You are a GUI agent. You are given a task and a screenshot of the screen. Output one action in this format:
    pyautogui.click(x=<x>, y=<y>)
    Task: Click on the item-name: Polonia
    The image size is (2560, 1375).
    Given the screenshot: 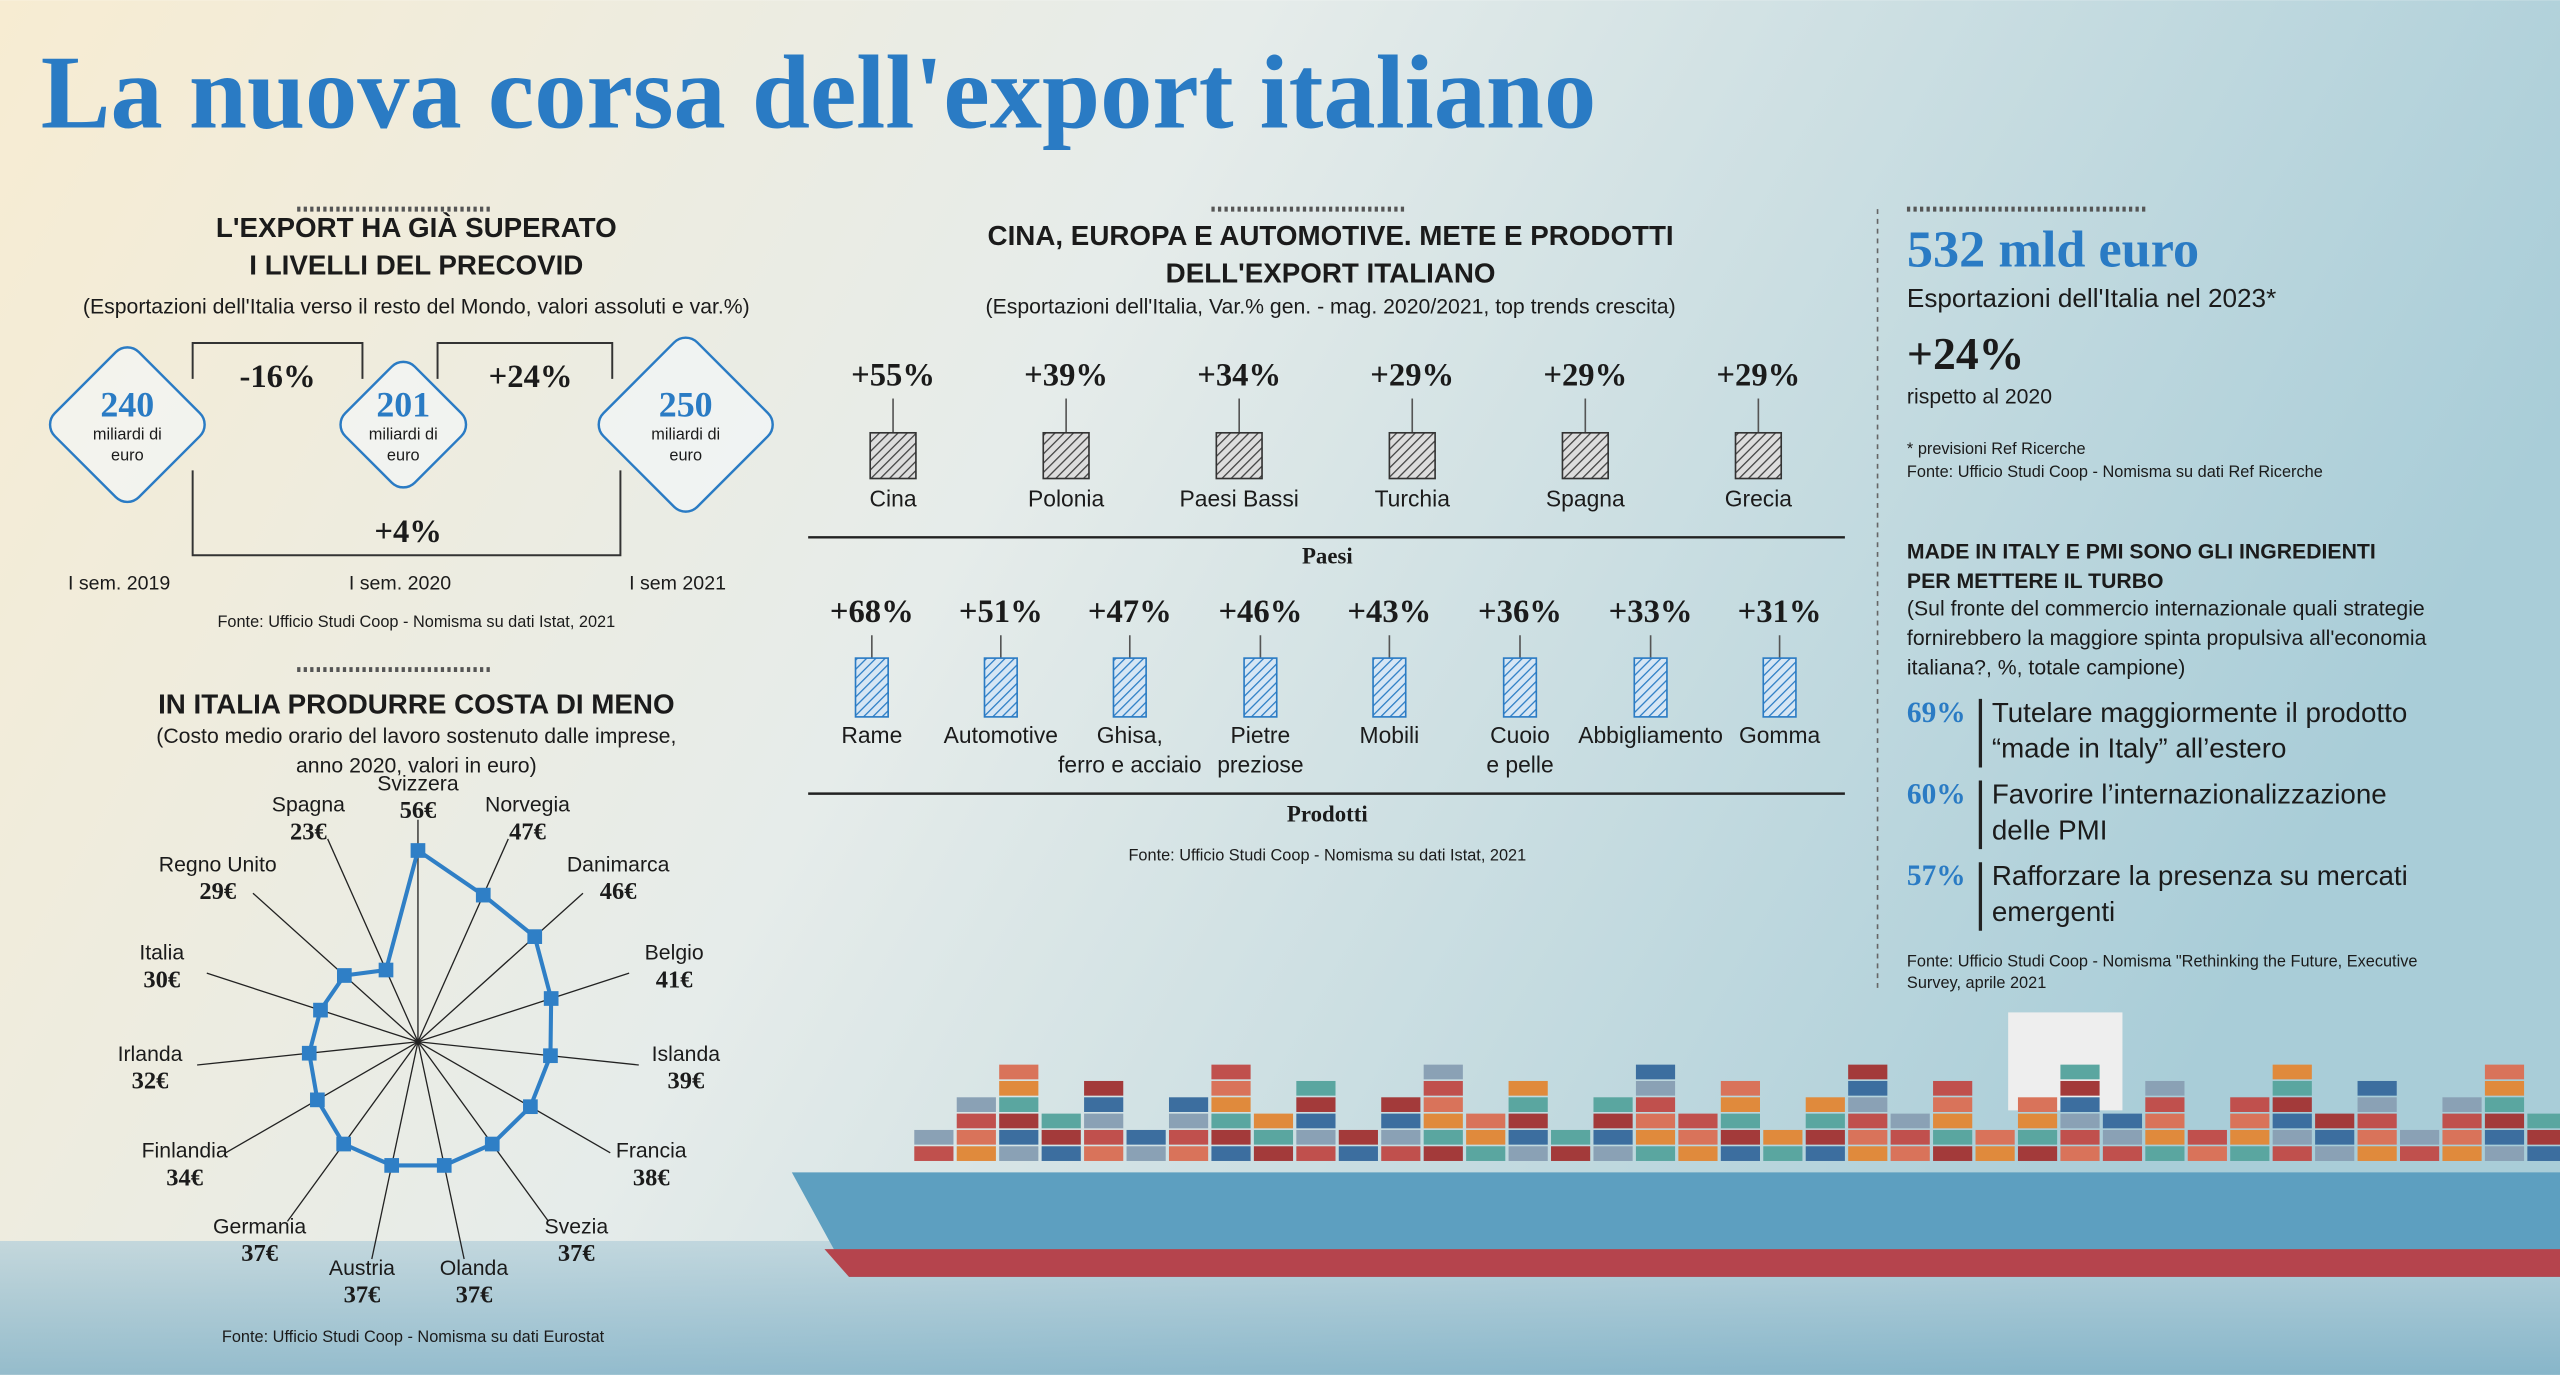 What is the action you would take?
    pyautogui.click(x=1066, y=498)
    